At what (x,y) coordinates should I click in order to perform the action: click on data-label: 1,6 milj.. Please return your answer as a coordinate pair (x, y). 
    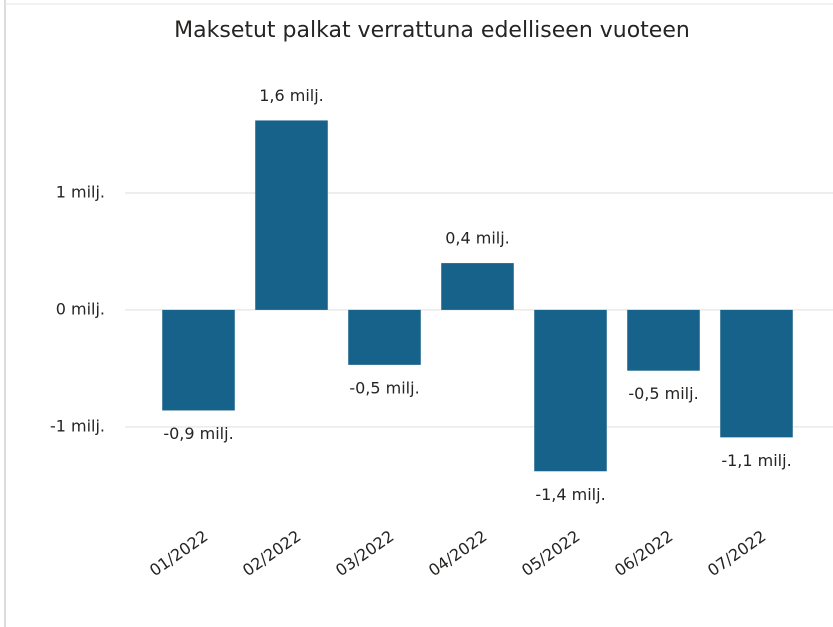
    Looking at the image, I should click on (291, 95).